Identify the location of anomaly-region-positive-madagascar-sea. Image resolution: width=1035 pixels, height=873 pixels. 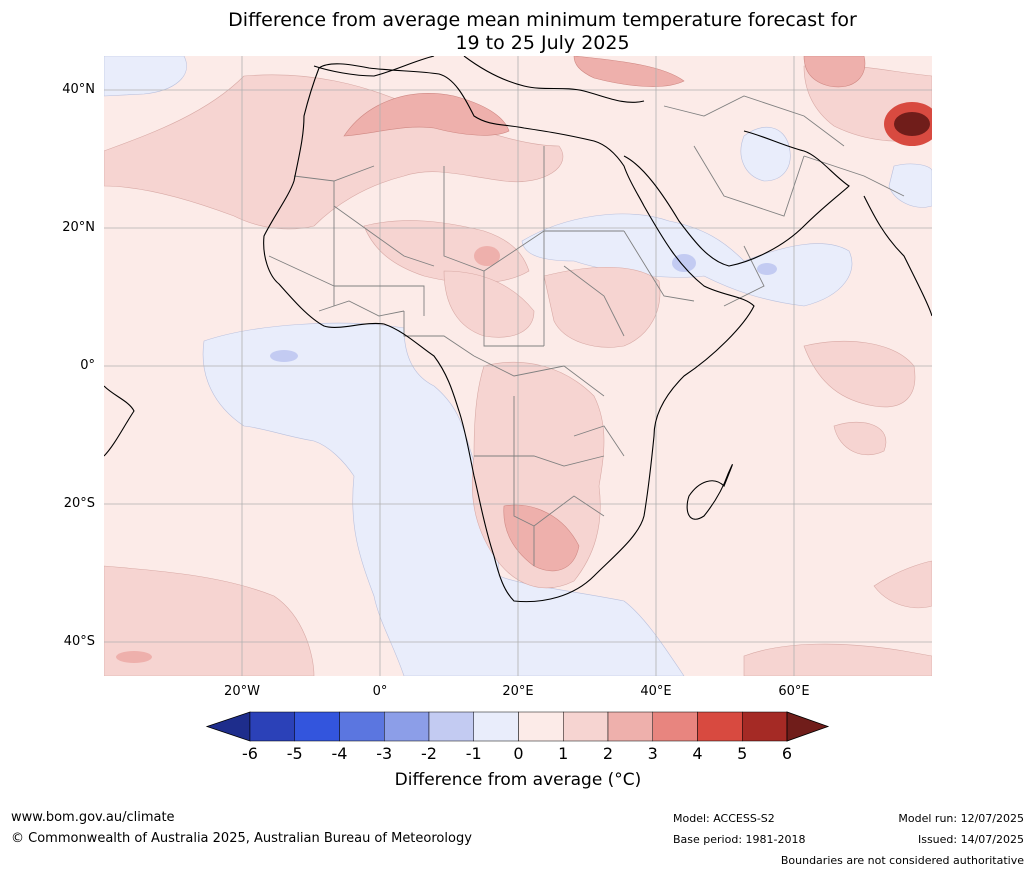
(860, 438).